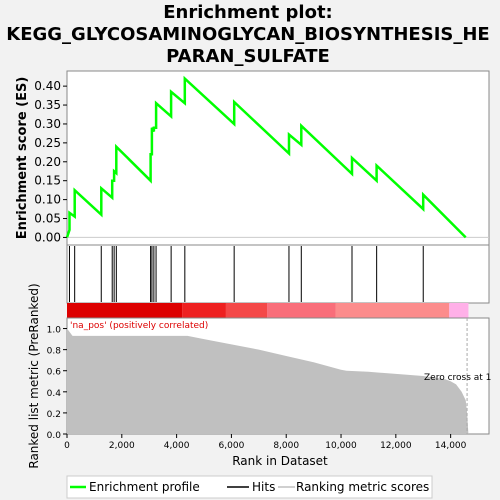  I want to click on legend-metric-label: Ranking metric scores, so click(362, 487).